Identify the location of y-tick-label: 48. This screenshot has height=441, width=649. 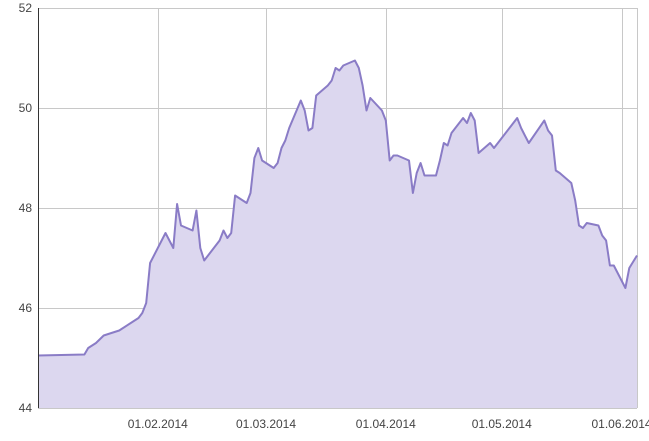
(26, 208).